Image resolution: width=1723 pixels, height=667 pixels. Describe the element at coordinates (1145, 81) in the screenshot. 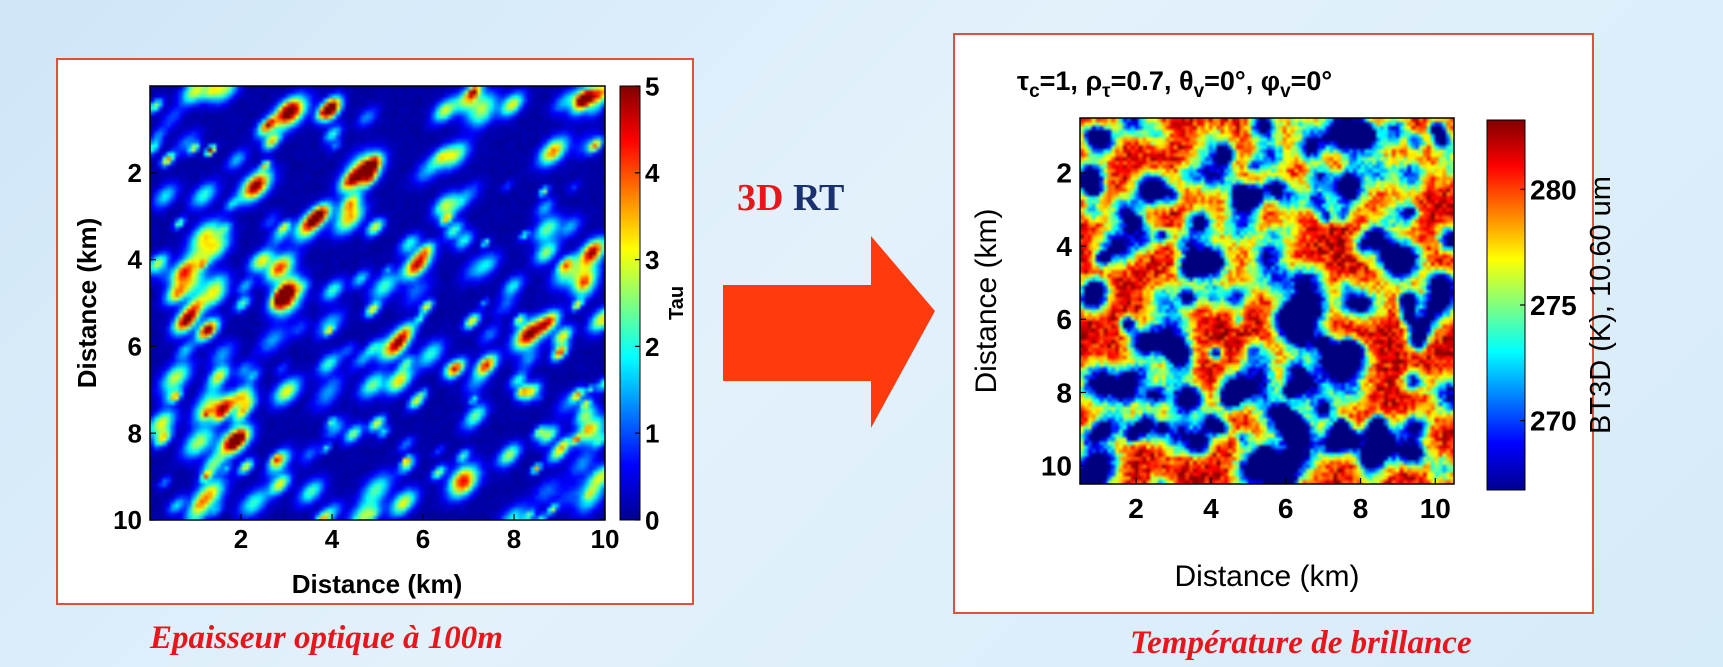

I see `title-part: =0.7,` at that location.